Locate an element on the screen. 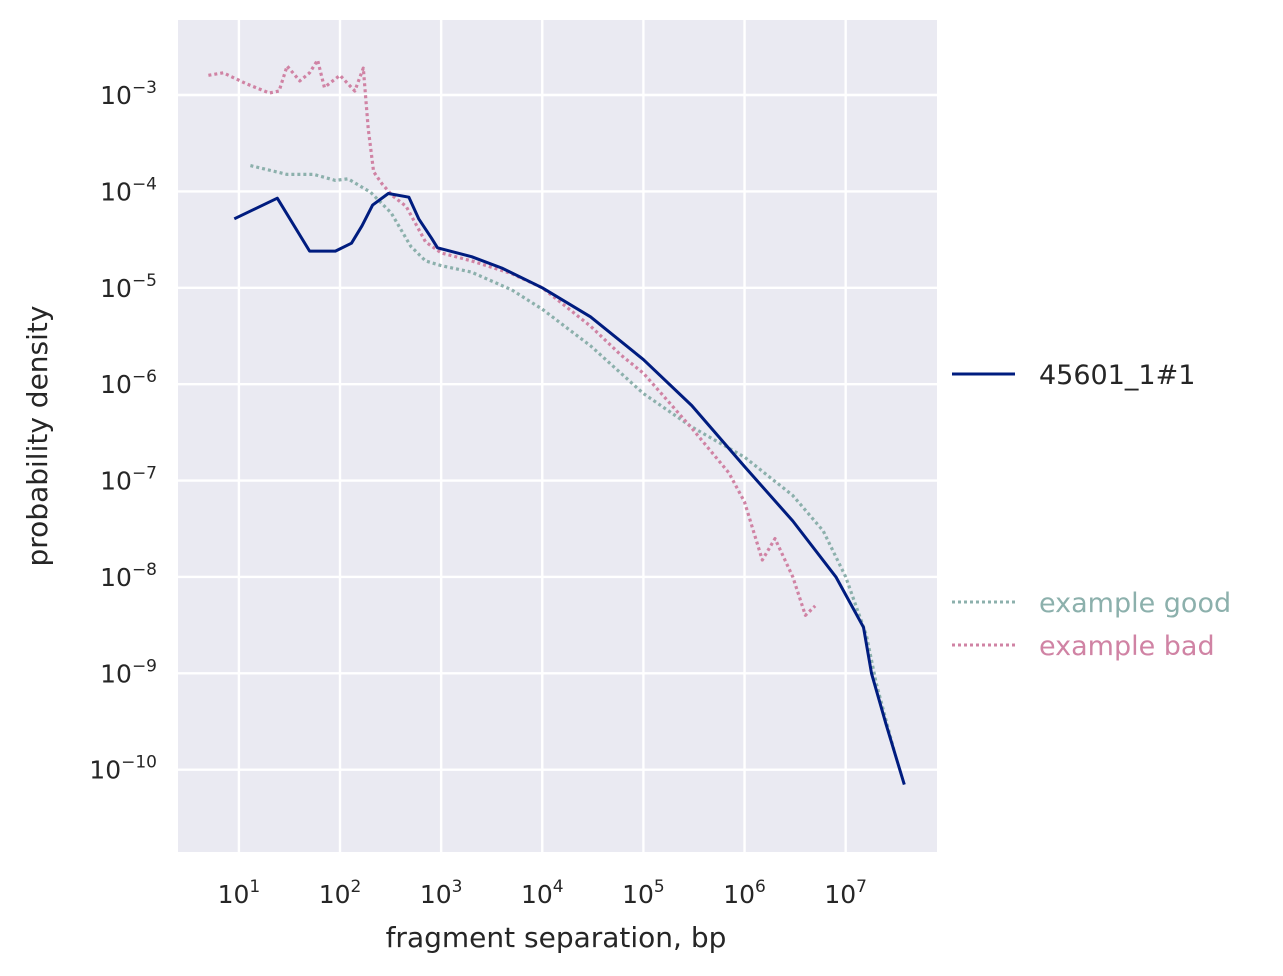 The width and height of the screenshot is (1283, 976). y-tick-label: 10⁻⁴ is located at coordinates (128, 190).